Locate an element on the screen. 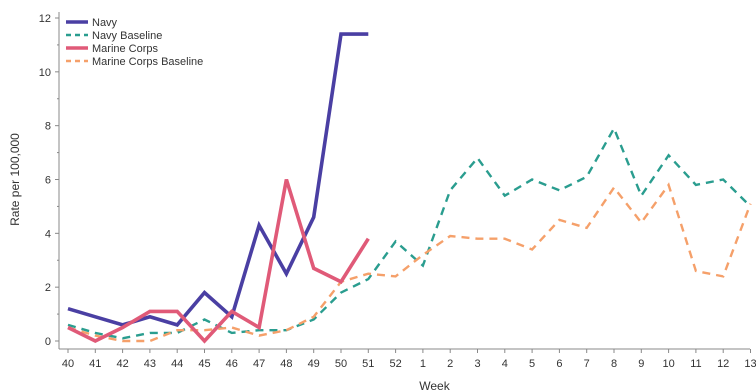  x-tick-label: 48 is located at coordinates (286, 364).